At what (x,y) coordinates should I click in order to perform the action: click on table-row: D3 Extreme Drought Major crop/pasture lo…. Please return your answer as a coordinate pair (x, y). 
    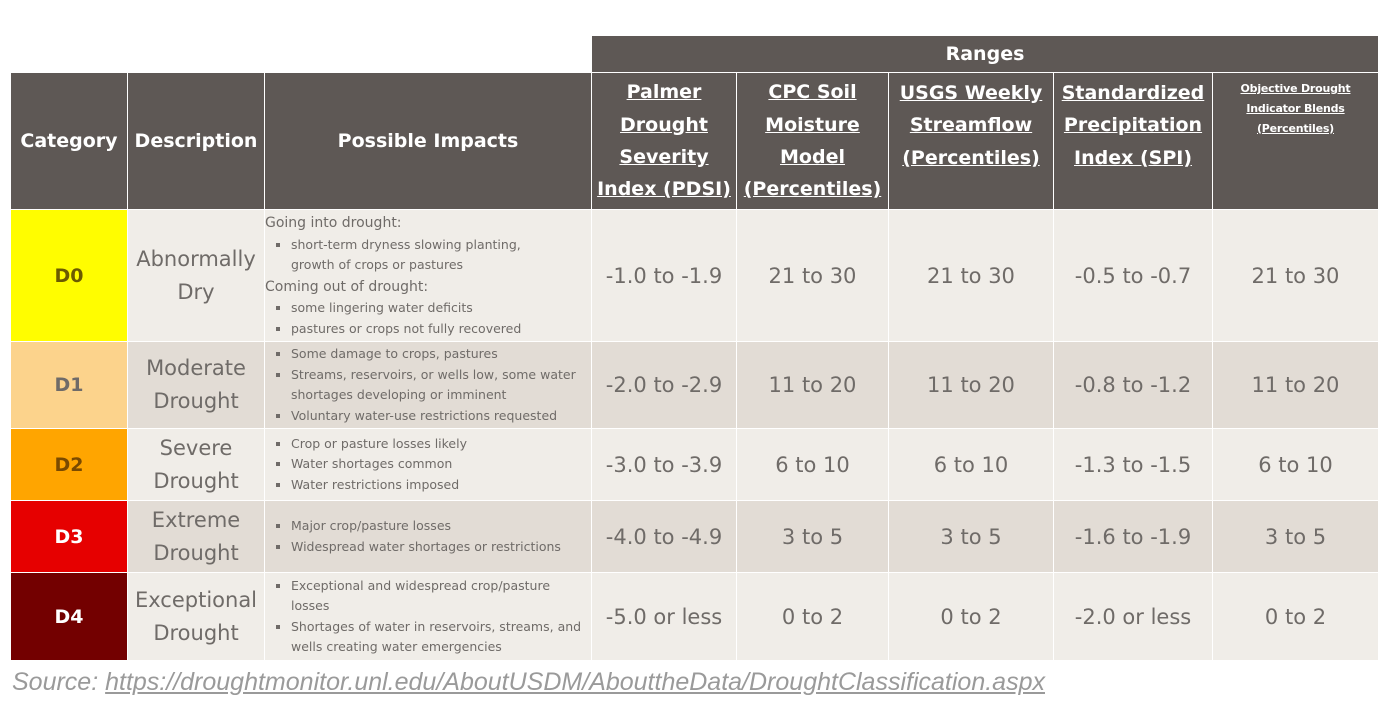
    Looking at the image, I should click on (694, 536).